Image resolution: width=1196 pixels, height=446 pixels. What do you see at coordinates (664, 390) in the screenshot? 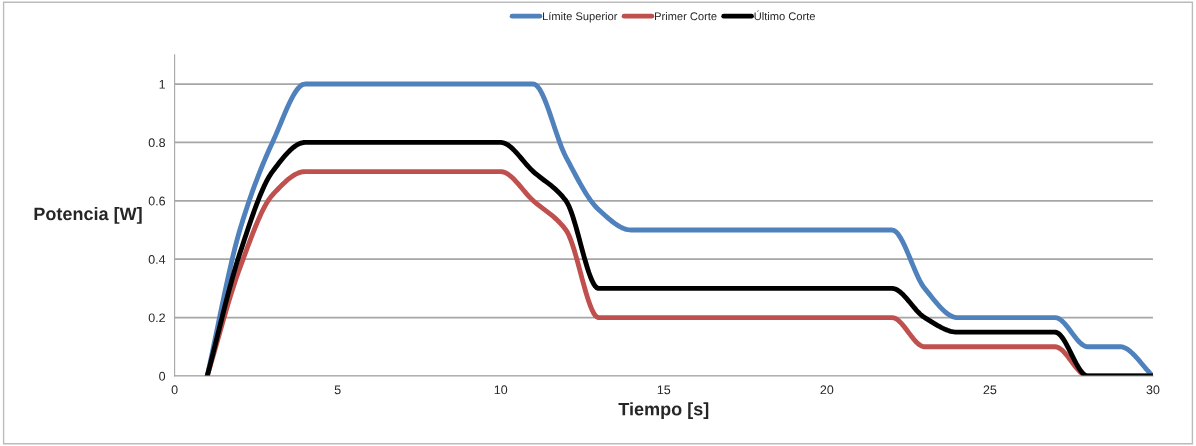
I see `x-tick-label: 15` at bounding box center [664, 390].